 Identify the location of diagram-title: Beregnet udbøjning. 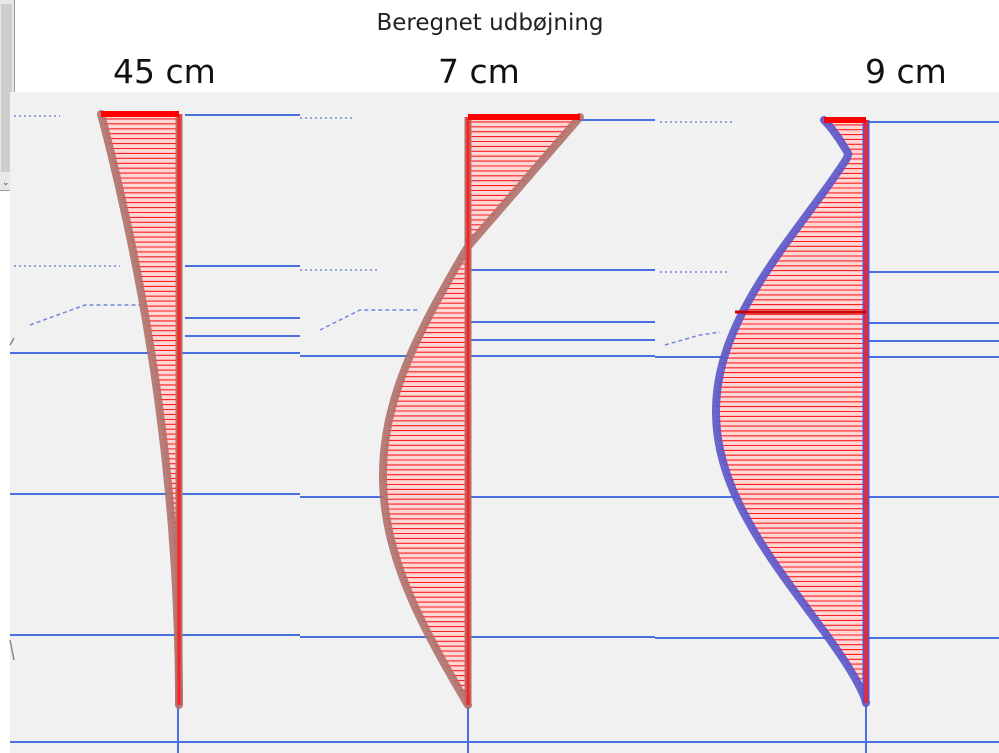
(490, 23).